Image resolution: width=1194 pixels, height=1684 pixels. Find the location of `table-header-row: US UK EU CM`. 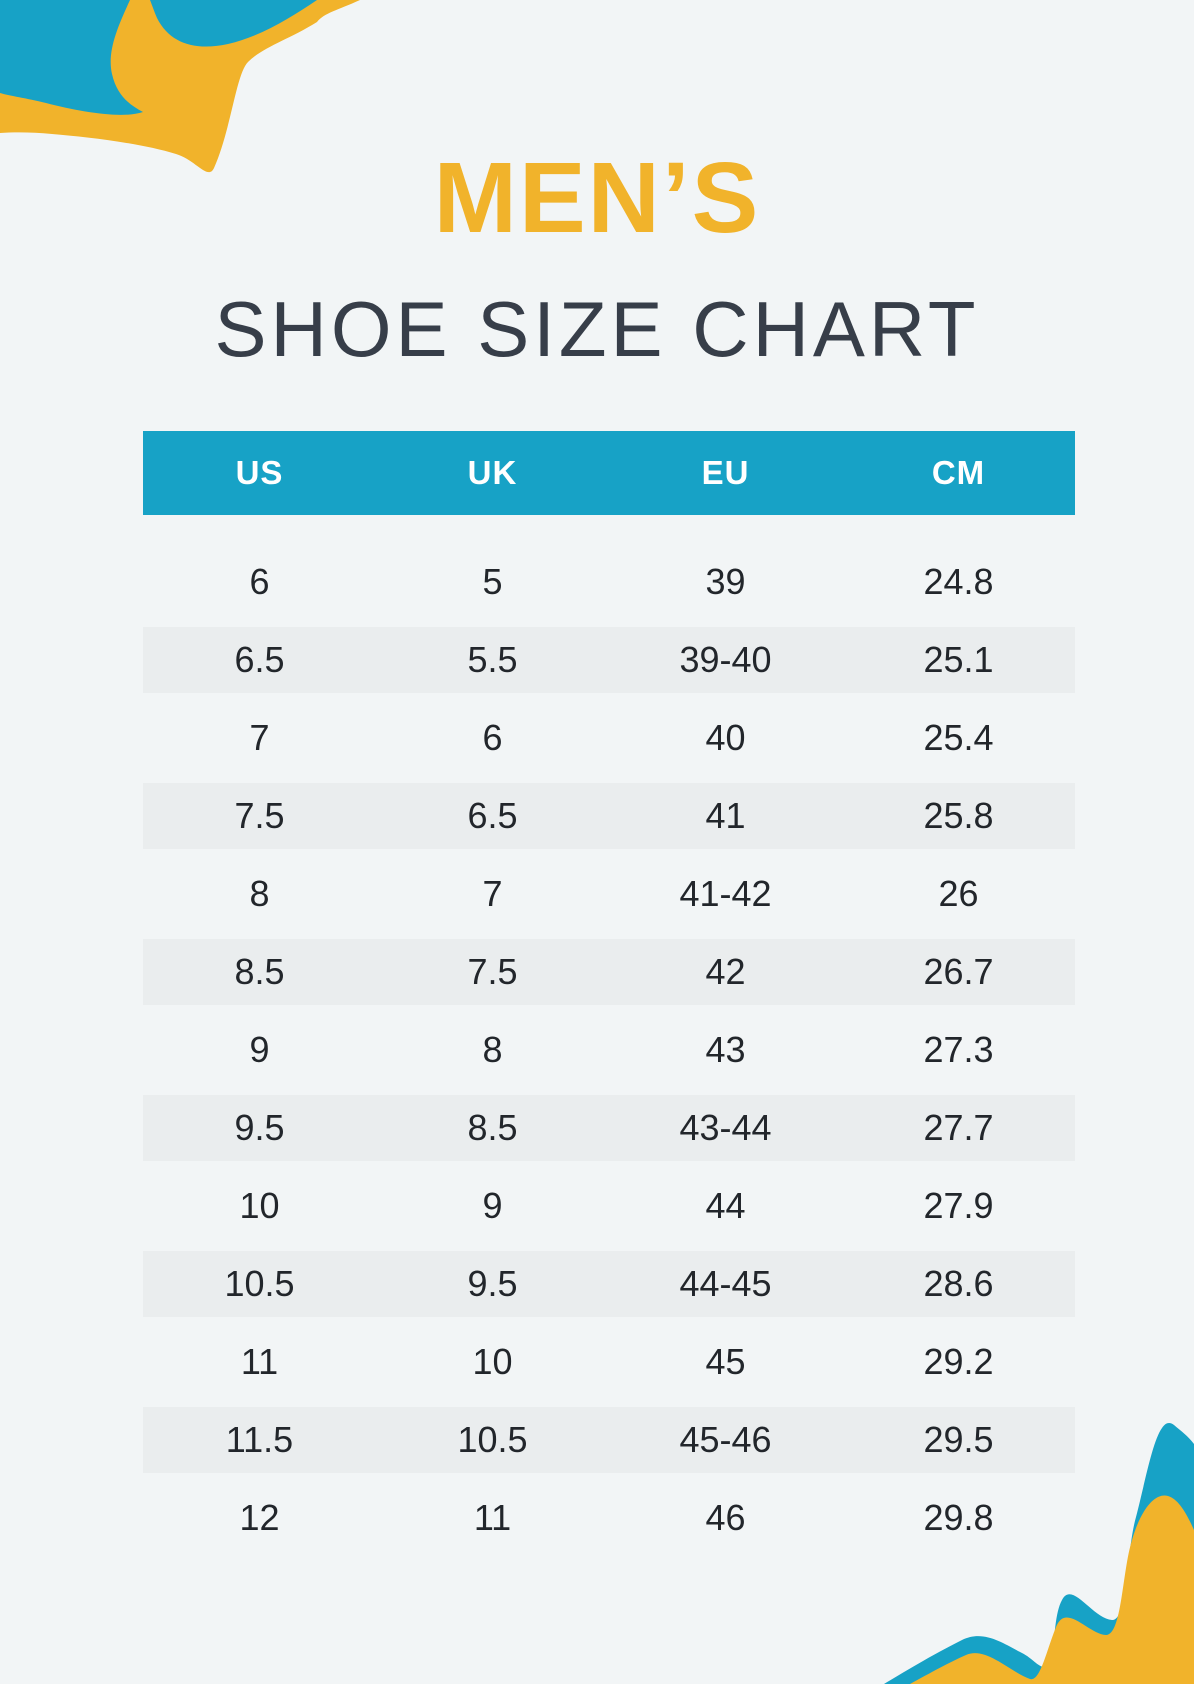

table-header-row: US UK EU CM is located at coordinates (609, 473).